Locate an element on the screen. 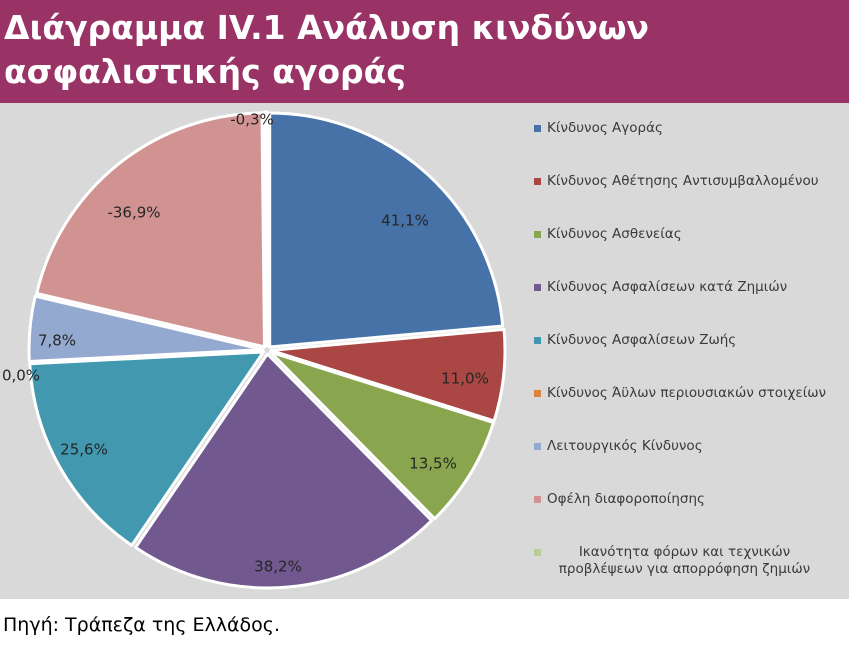  legend-label: Κίνδυνος Αγοράς is located at coordinates (605, 128).